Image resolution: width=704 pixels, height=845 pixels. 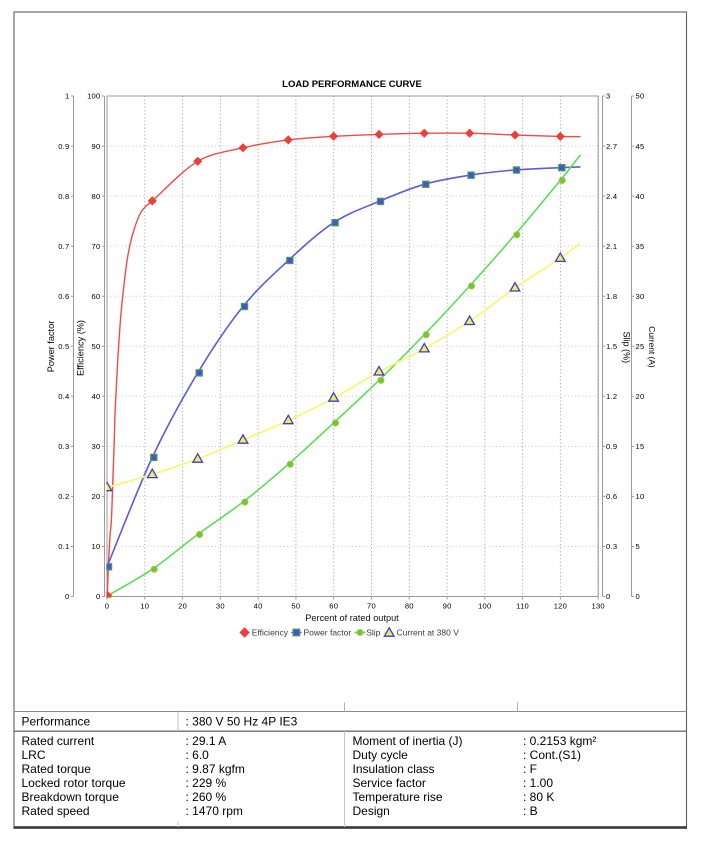 What do you see at coordinates (198, 755) in the screenshot?
I see `svg-text:: 6.0: : 6.0` at bounding box center [198, 755].